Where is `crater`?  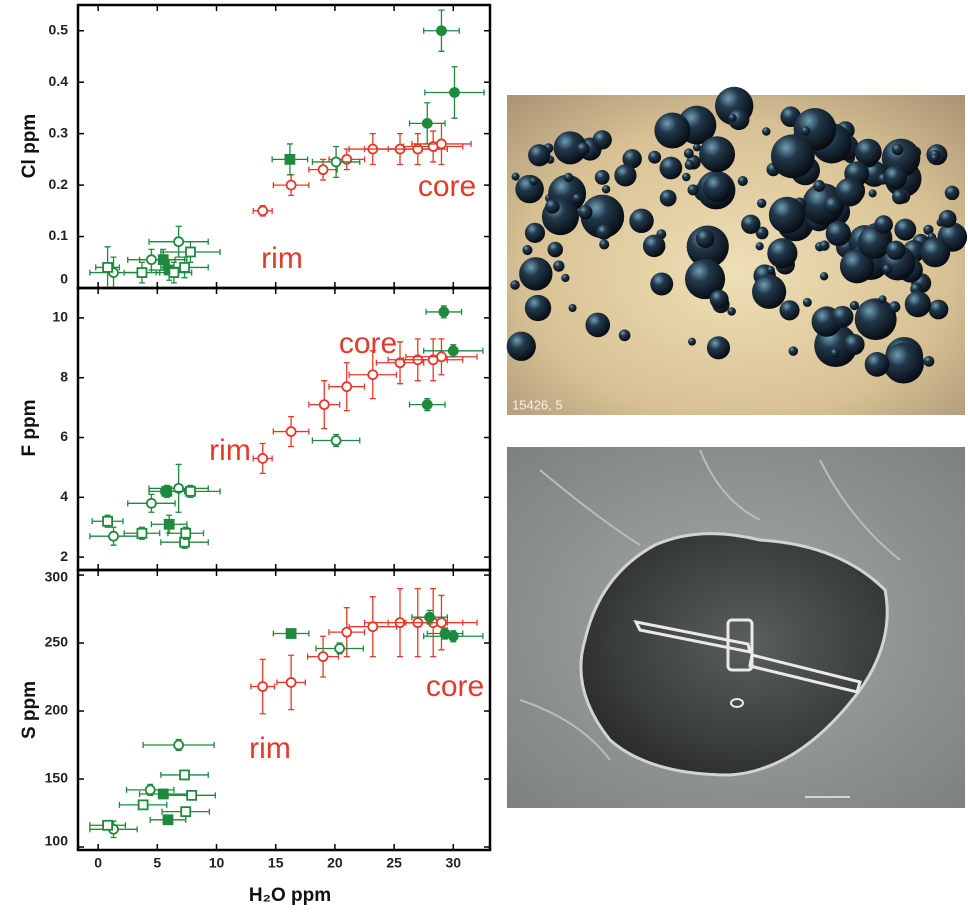
crater is located at coordinates (734, 654).